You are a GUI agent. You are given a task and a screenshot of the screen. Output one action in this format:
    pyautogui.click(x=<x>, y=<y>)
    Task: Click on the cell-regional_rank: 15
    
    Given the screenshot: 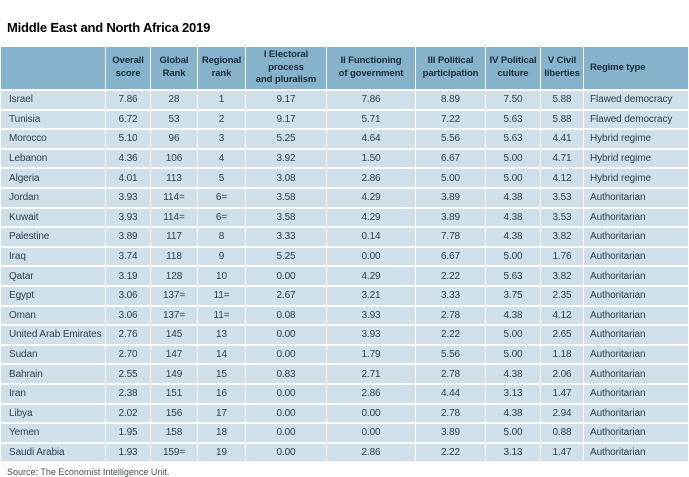 What is the action you would take?
    pyautogui.click(x=221, y=374)
    